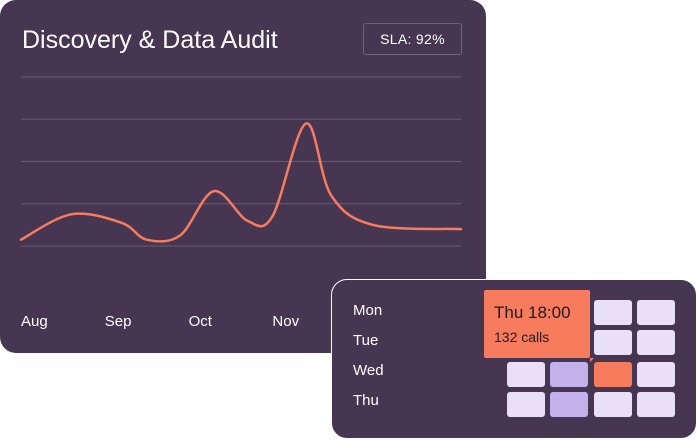 This screenshot has width=698, height=440. Describe the element at coordinates (34, 321) in the screenshot. I see `x-tick-label: Aug` at that location.